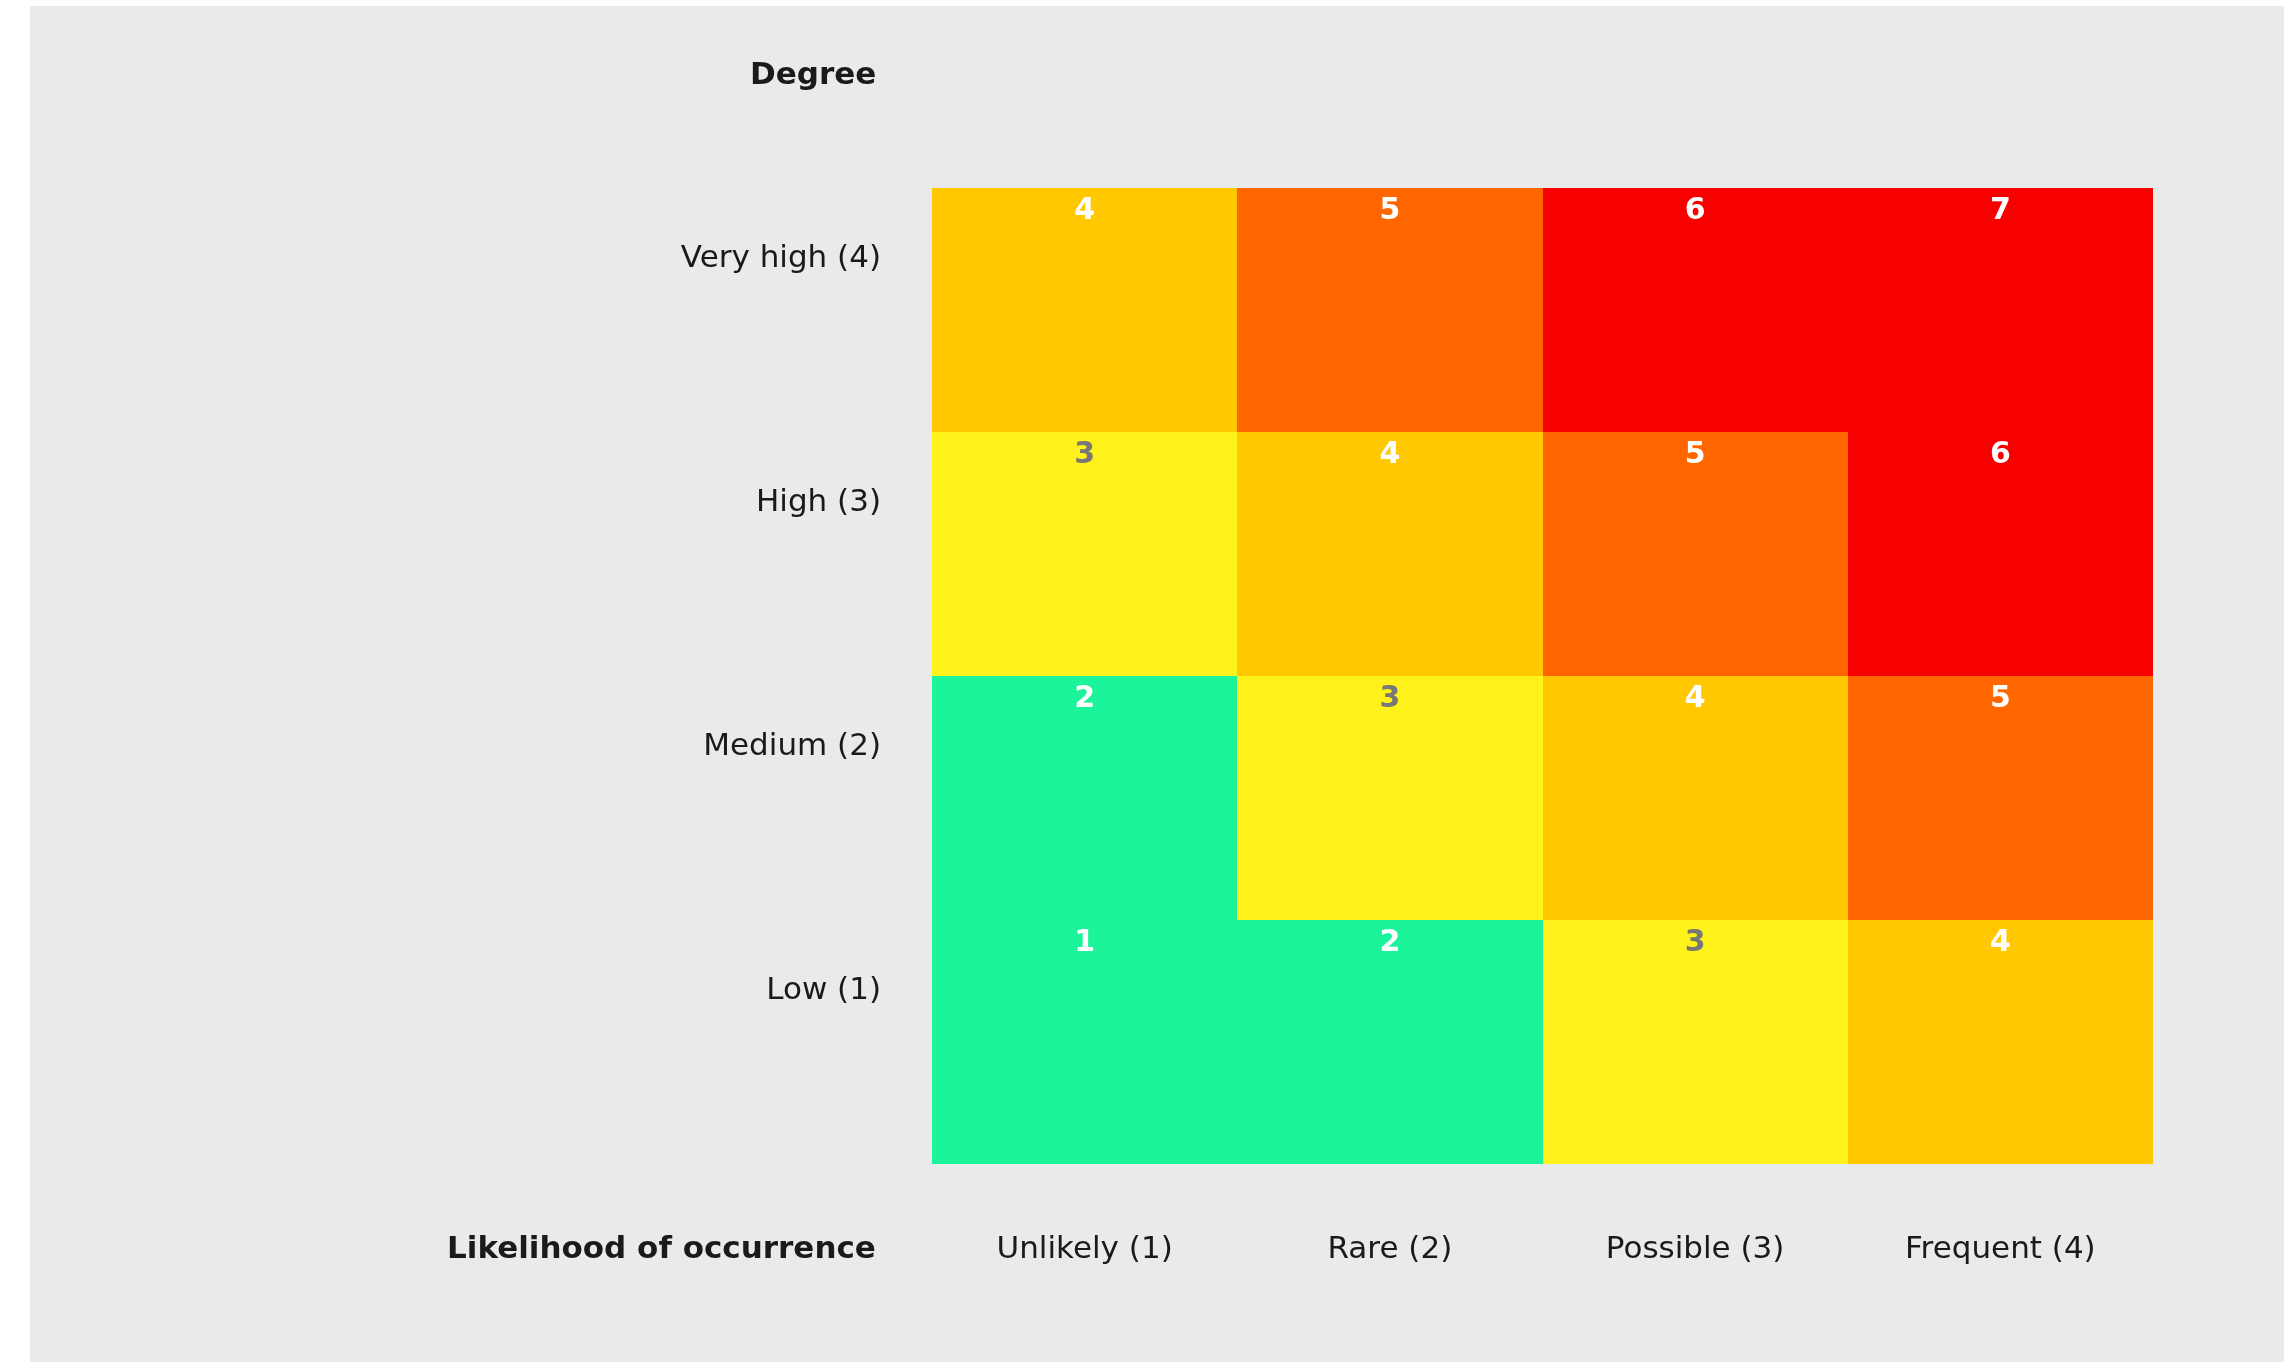 The width and height of the screenshot is (2284, 1362). What do you see at coordinates (792, 744) in the screenshot?
I see `y-tick-label: Medium (2)` at bounding box center [792, 744].